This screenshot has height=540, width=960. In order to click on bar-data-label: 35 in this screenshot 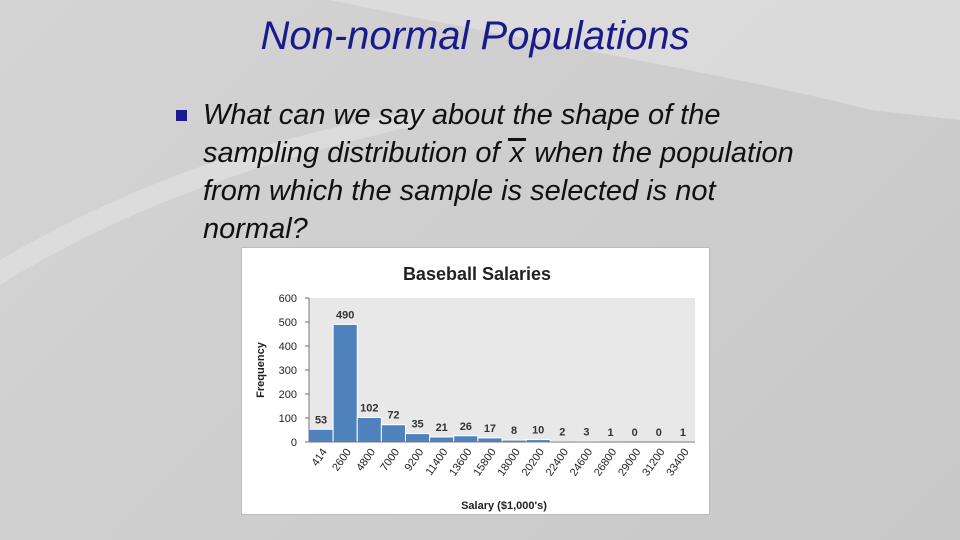, I will do `click(417, 425)`.